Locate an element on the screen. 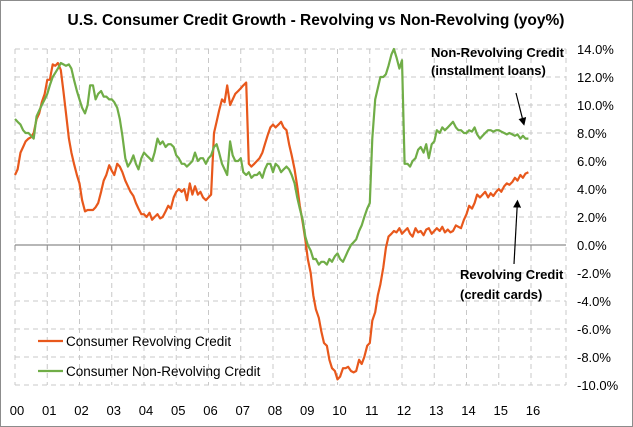 The height and width of the screenshot is (427, 633). legend-label-revolving: Consumer Revolving Credit is located at coordinates (148, 341).